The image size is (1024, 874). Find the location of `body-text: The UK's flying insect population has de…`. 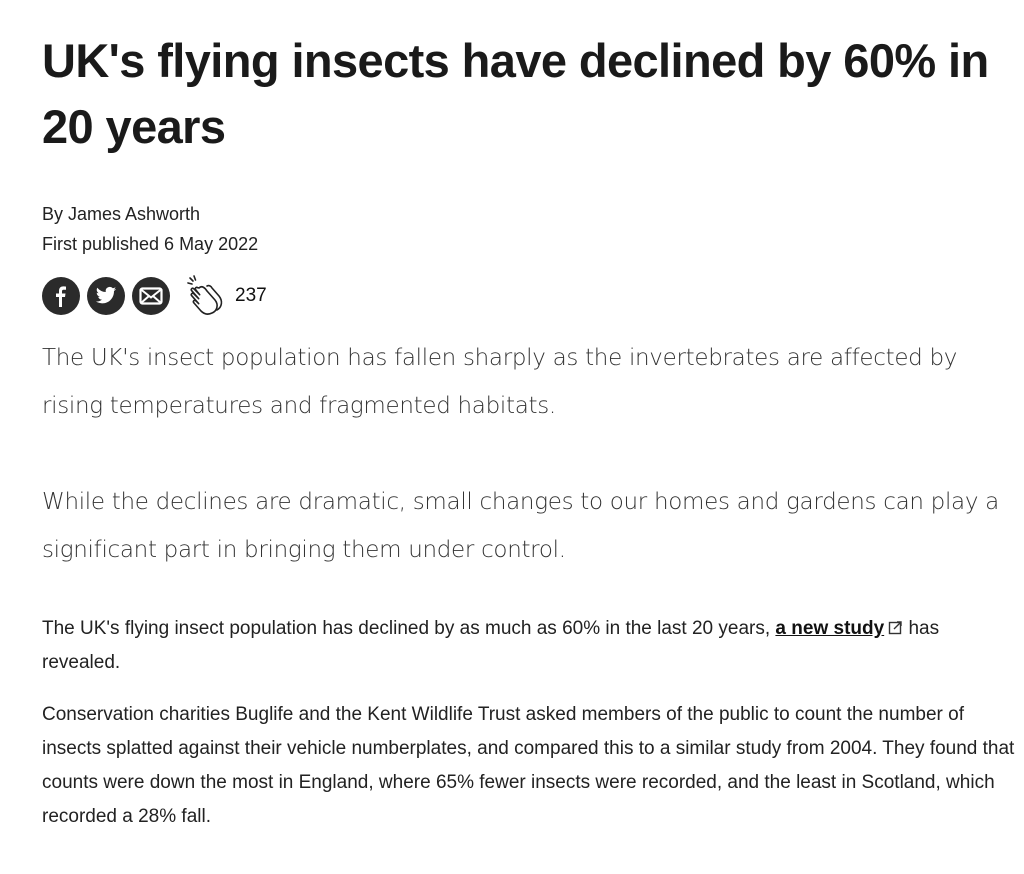

body-text: The UK's flying insect population has de… is located at coordinates (409, 628).